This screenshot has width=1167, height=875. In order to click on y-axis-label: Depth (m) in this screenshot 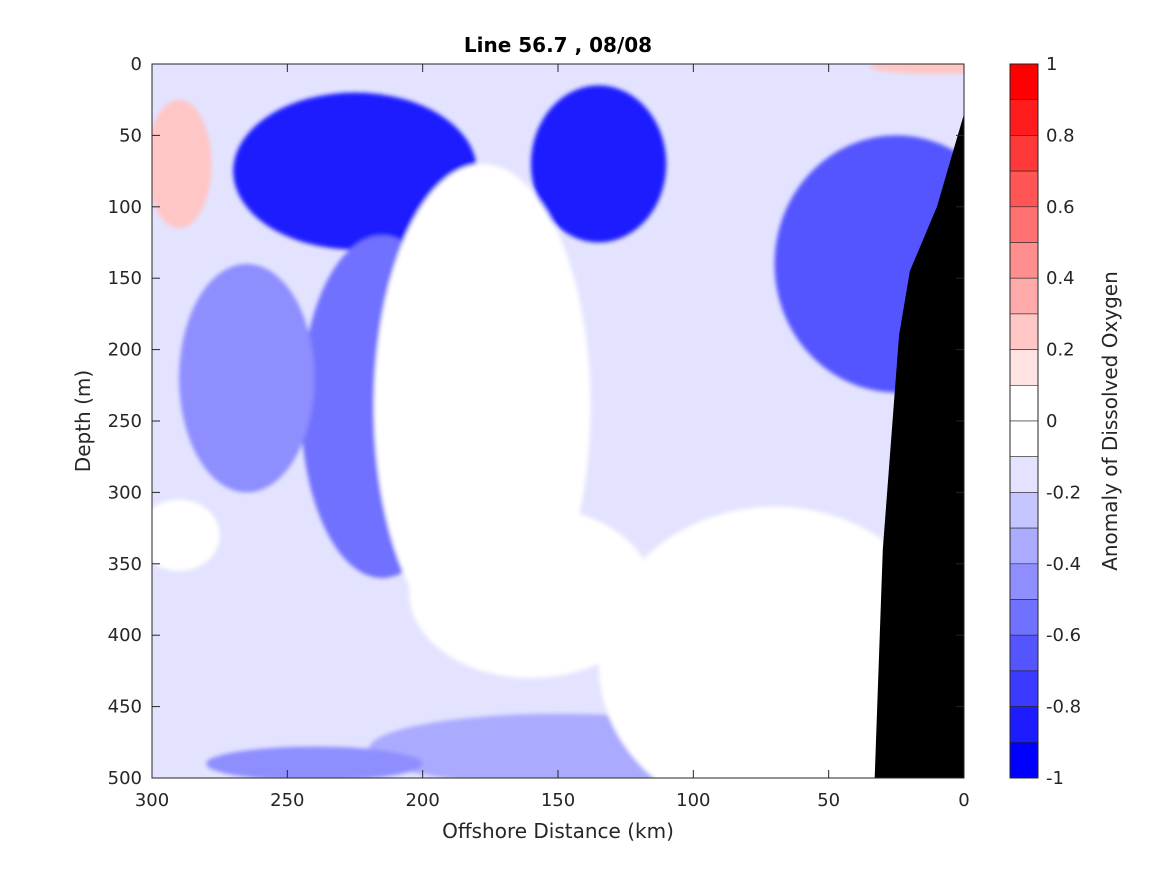, I will do `click(83, 421)`.